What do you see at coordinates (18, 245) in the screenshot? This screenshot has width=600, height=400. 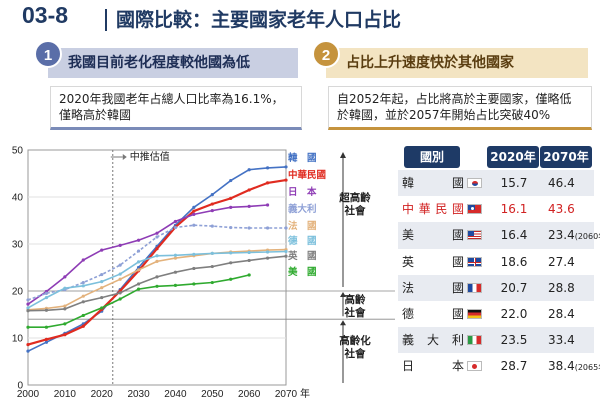 I see `y-tick-label: 30` at bounding box center [18, 245].